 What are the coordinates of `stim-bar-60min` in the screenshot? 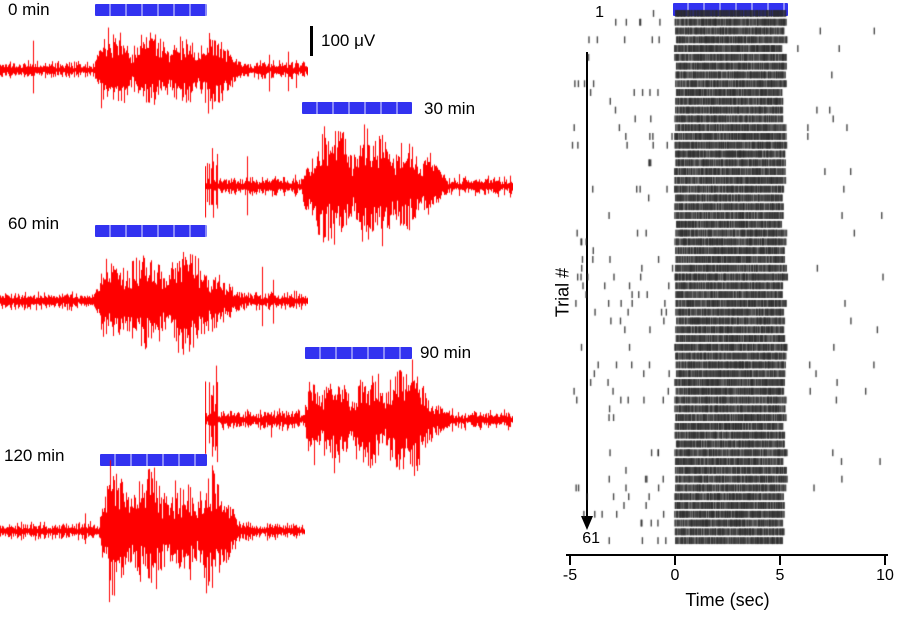 It's located at (151, 231).